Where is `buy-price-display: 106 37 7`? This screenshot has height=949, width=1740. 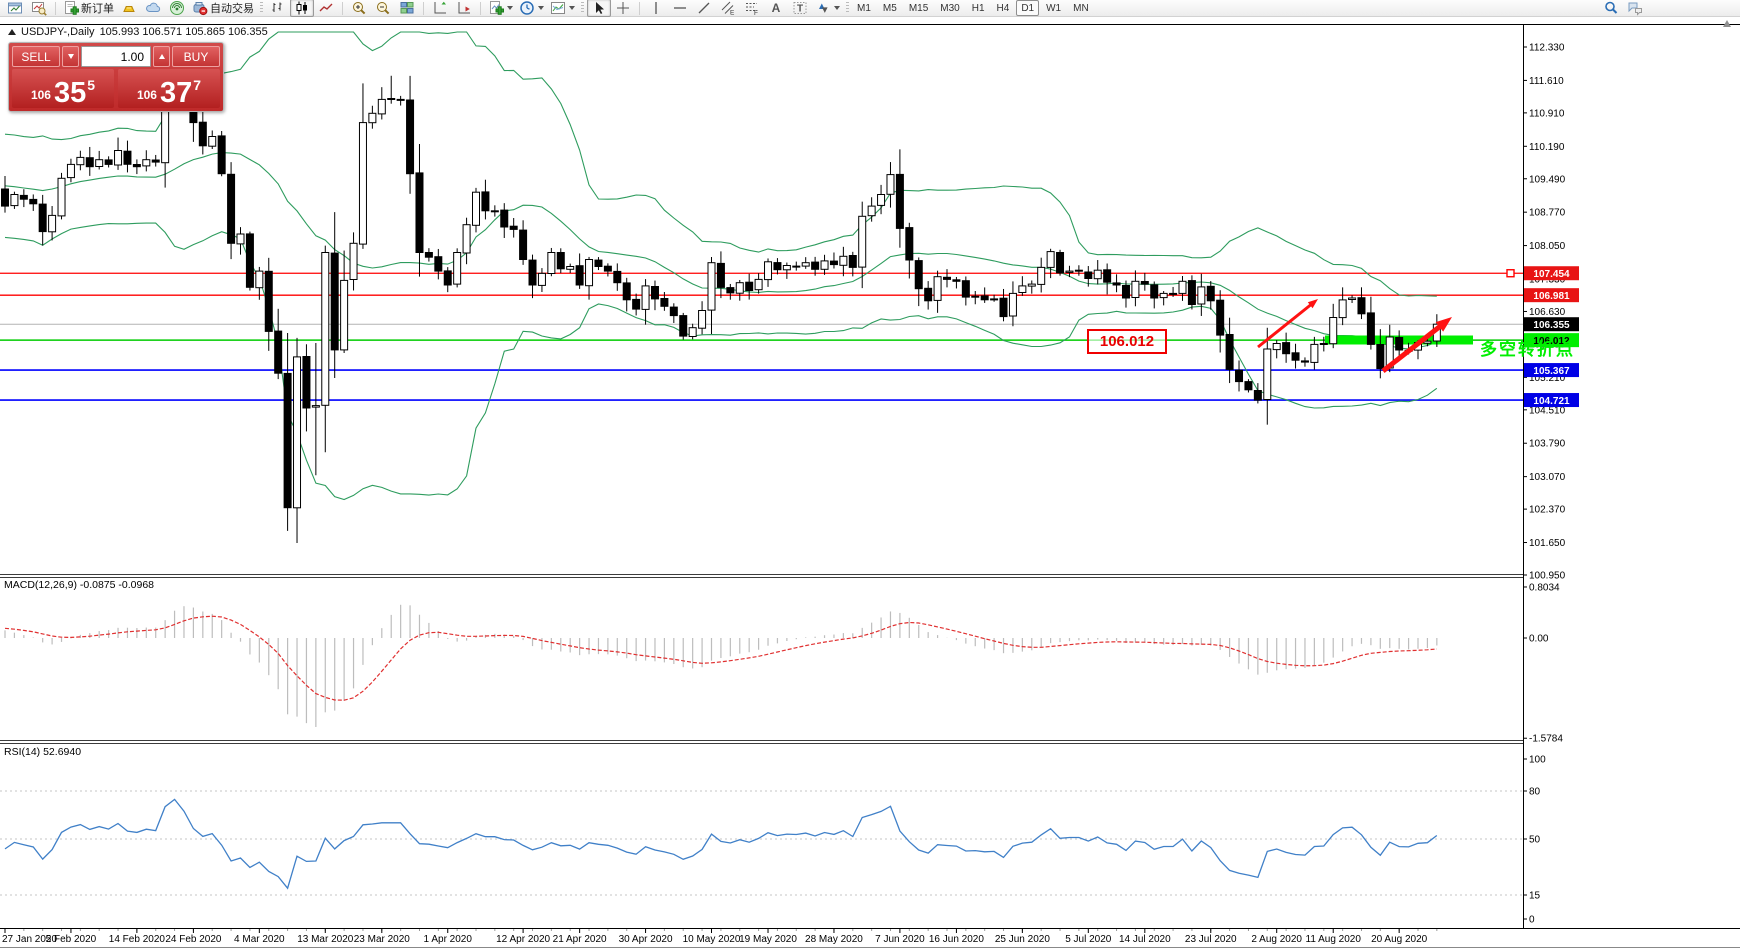 buy-price-display: 106 37 7 is located at coordinates (169, 88).